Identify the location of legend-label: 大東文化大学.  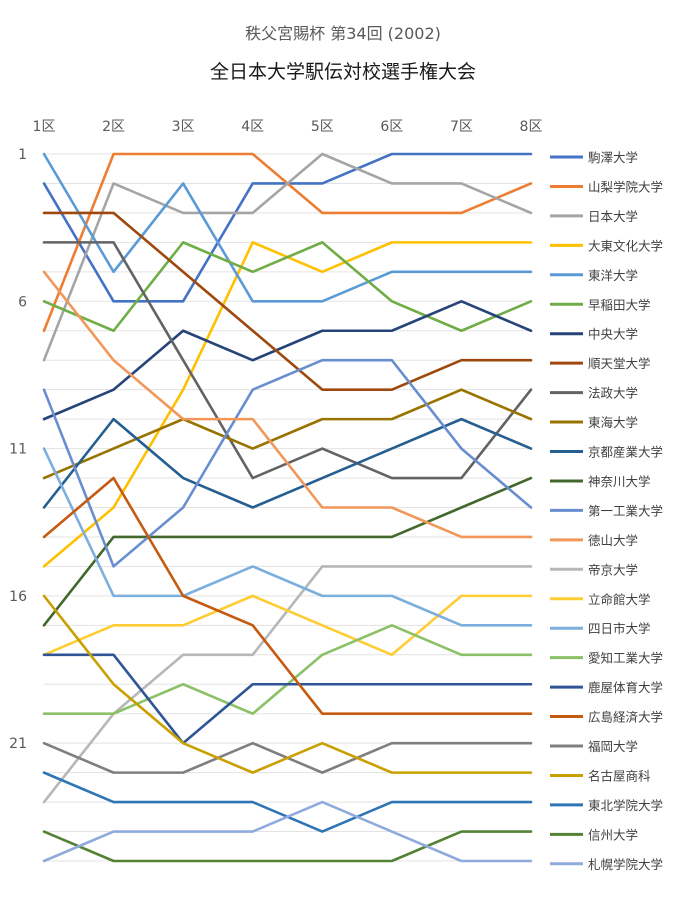
(625, 245).